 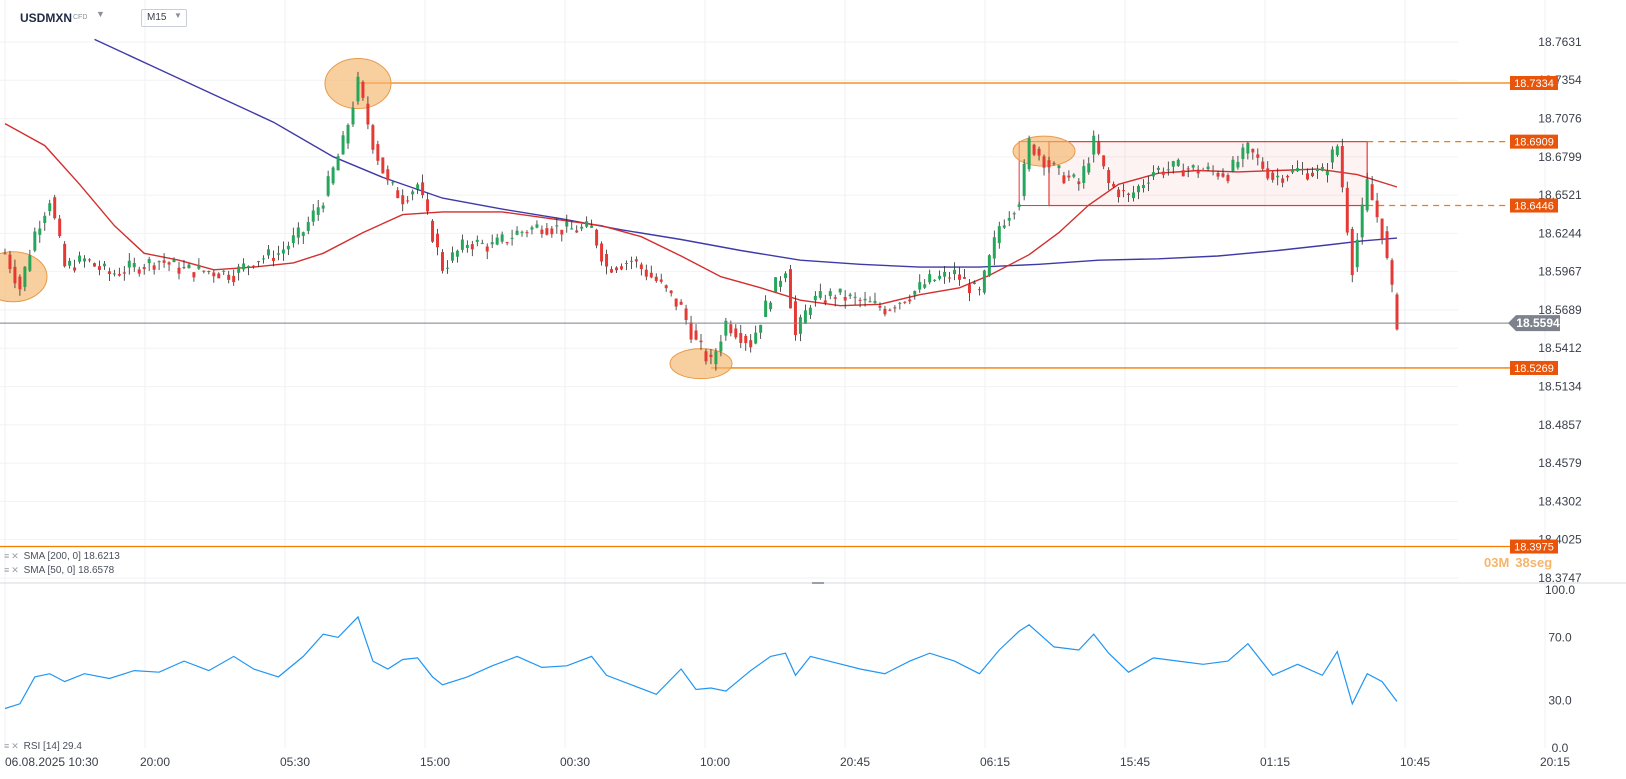 I want to click on consolidation-box, so click(x=1208, y=174).